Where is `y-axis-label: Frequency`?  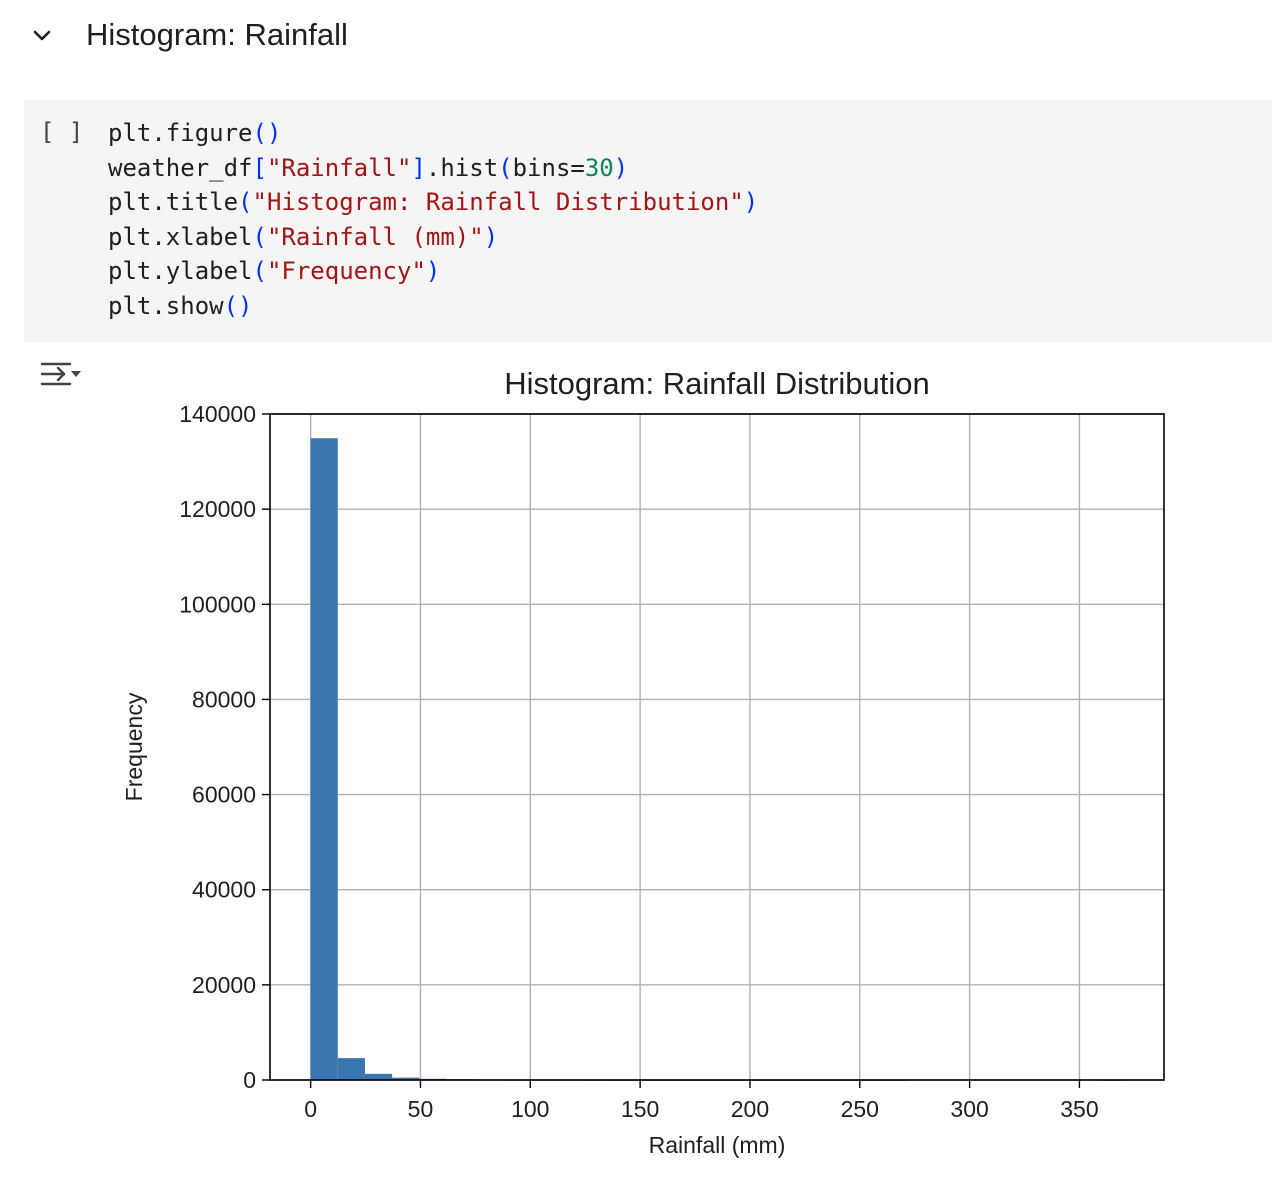 y-axis-label: Frequency is located at coordinates (134, 746).